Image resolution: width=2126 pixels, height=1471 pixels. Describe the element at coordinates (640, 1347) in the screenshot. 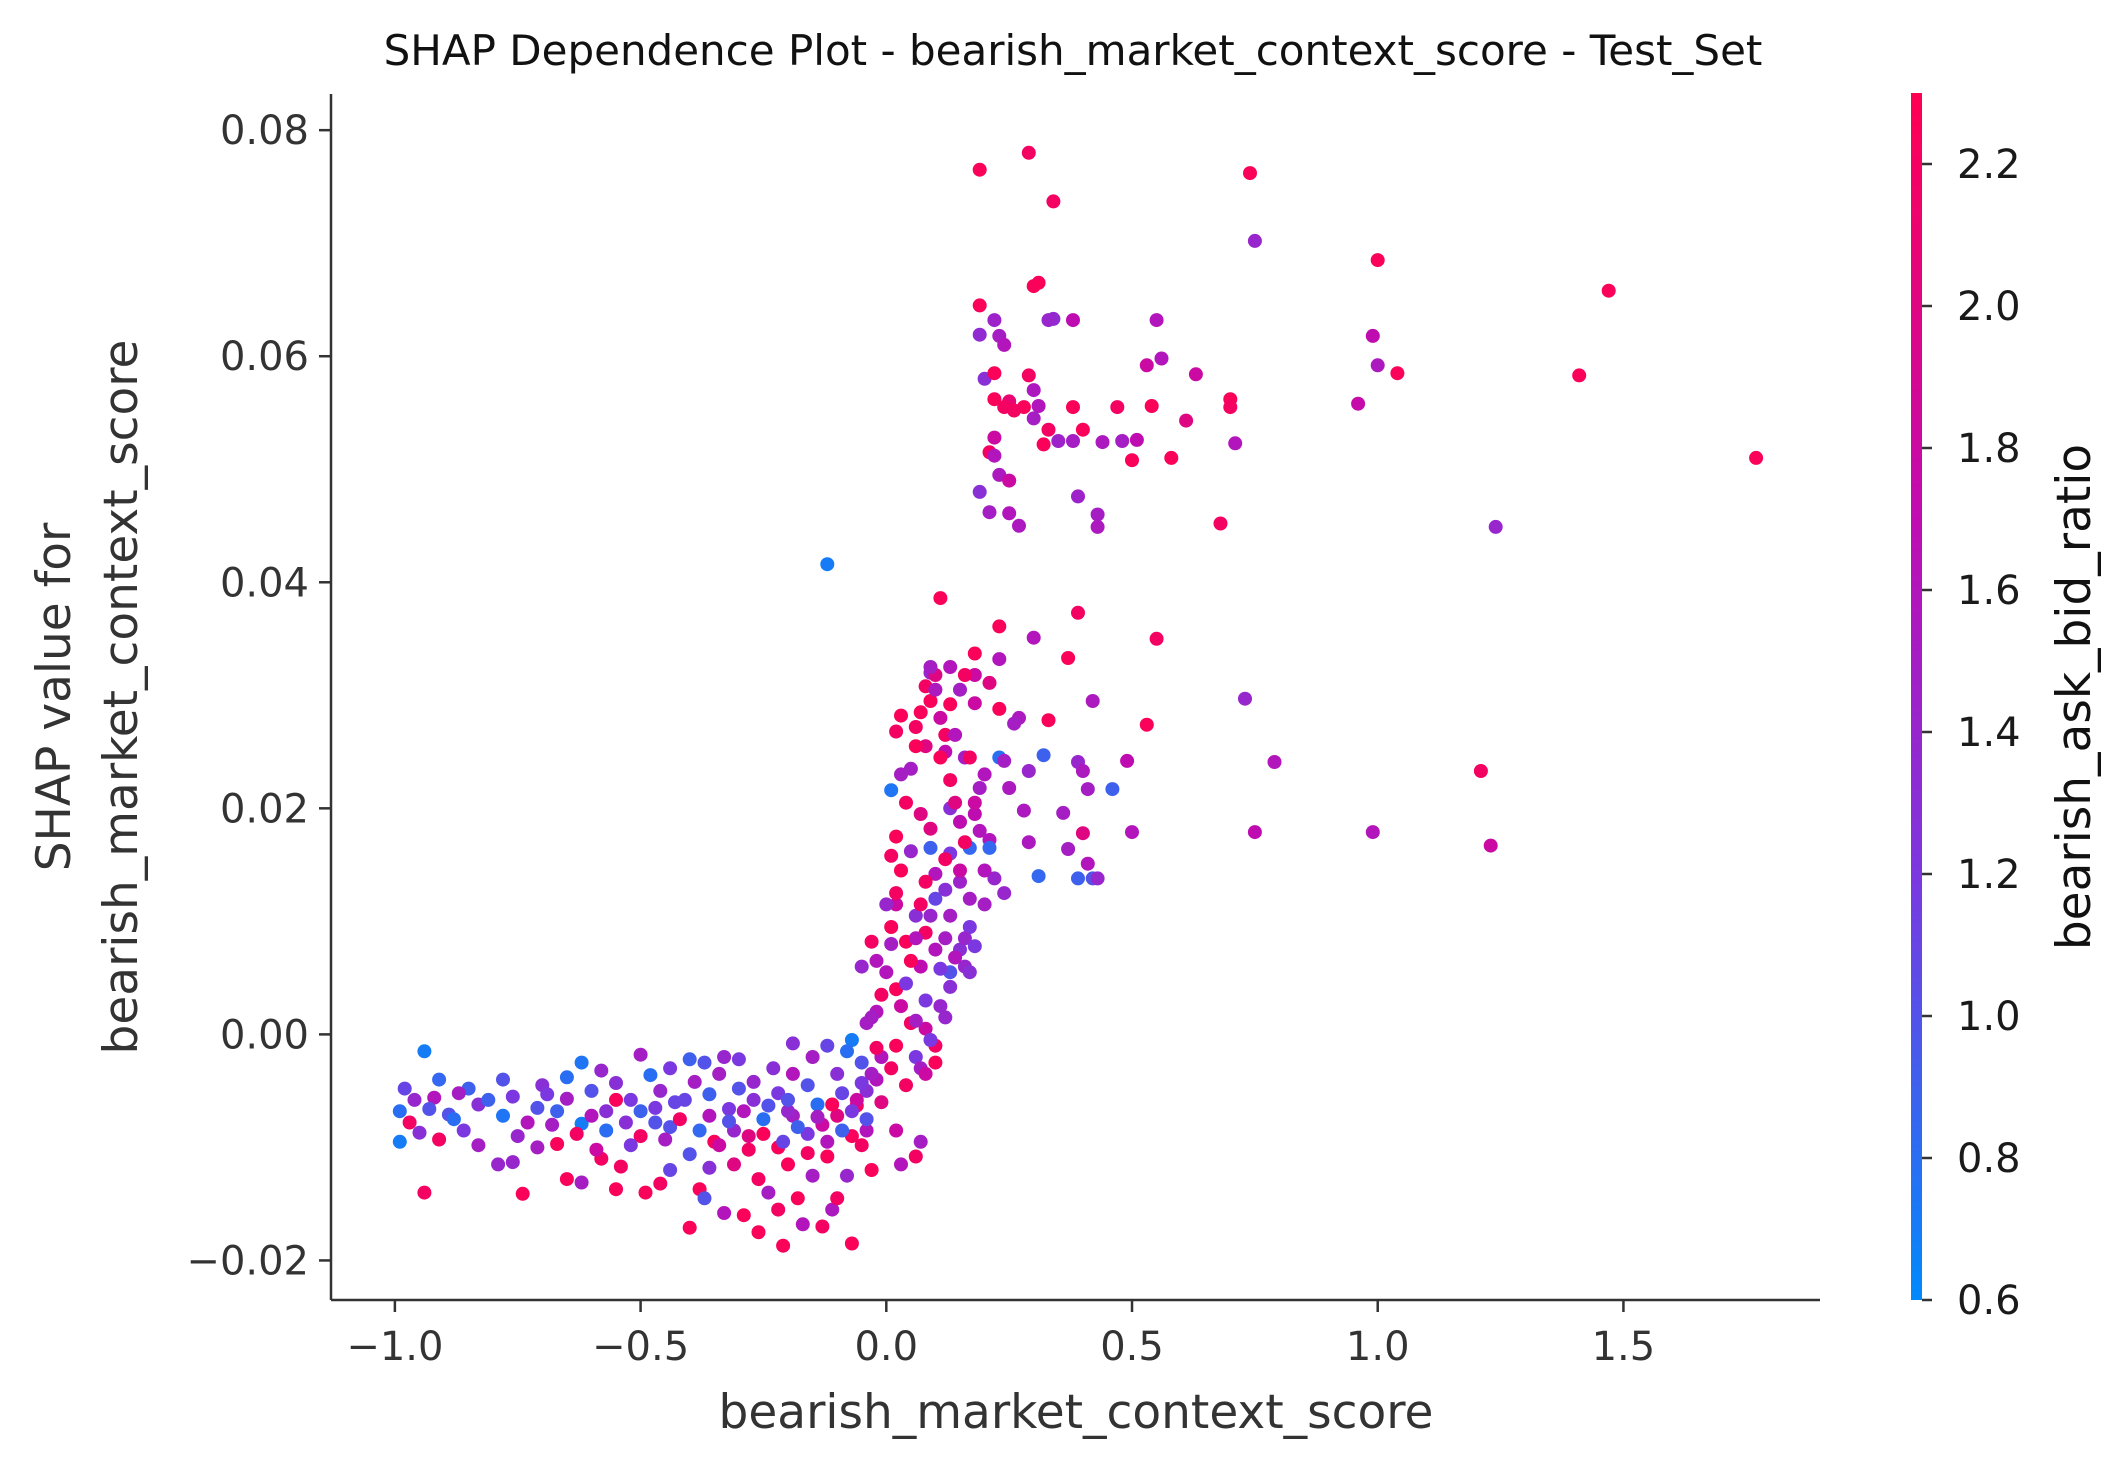

I see `x-tick-label: −0.5` at that location.